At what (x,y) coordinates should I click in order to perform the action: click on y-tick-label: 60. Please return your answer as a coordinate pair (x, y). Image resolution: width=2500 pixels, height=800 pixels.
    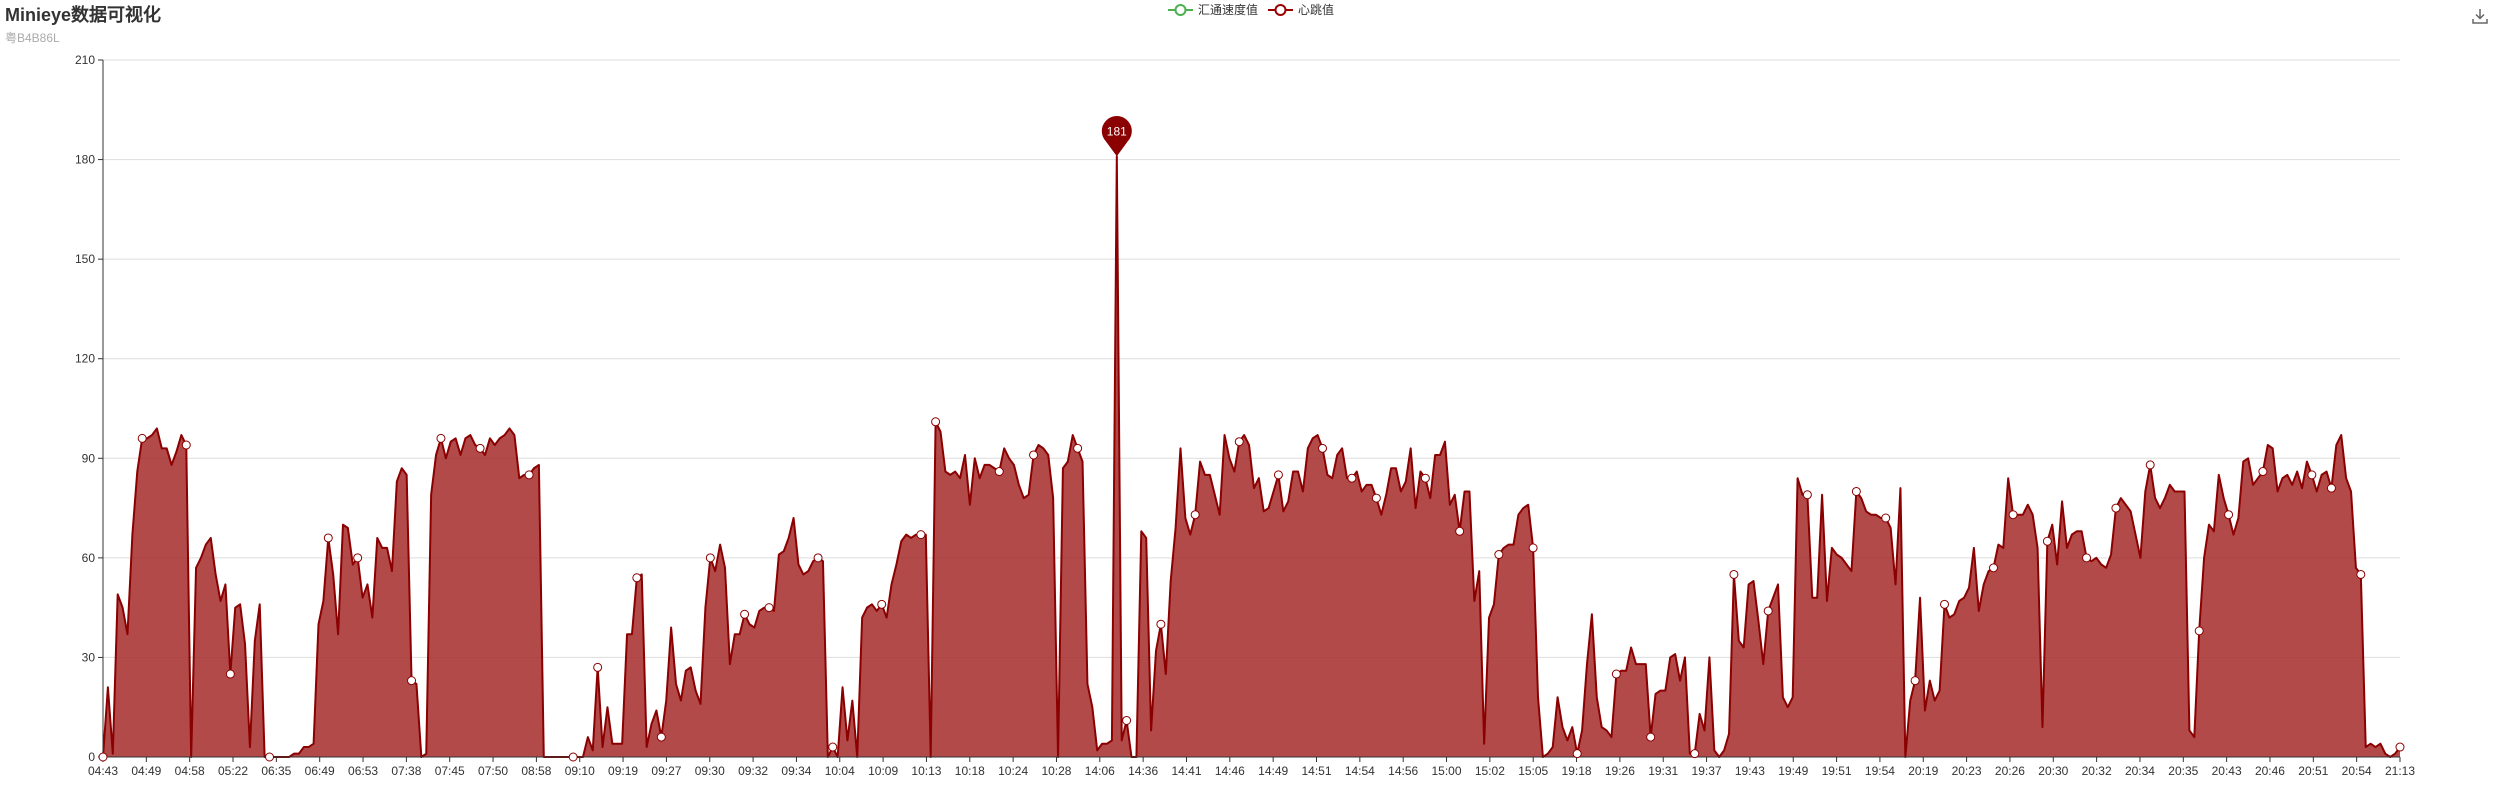
    Looking at the image, I should click on (89, 558).